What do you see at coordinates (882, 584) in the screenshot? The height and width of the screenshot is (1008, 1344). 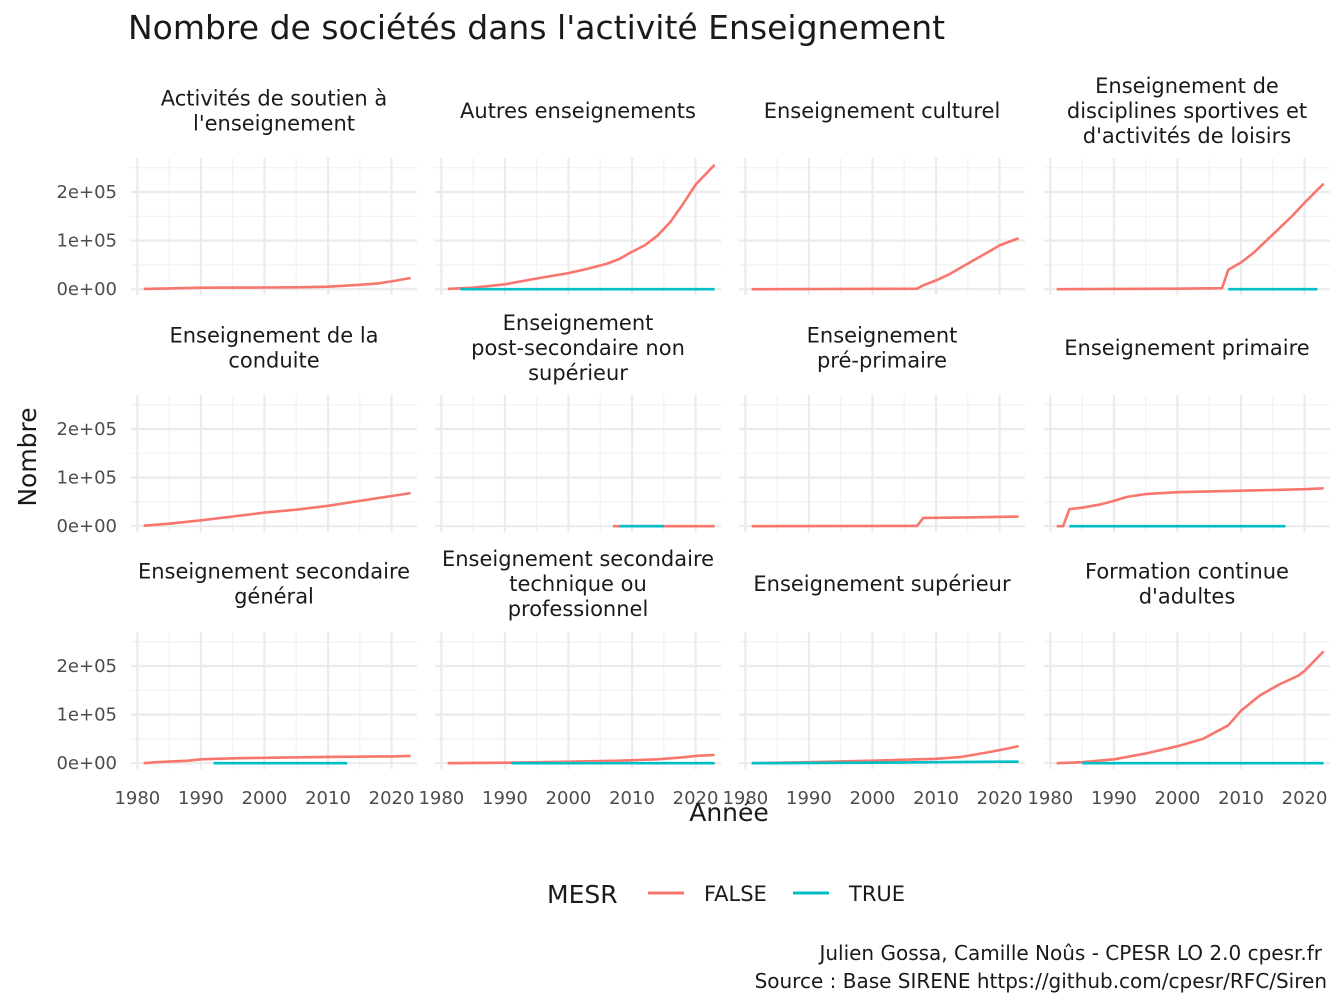 I see `facet-title: Enseignement supérieur` at bounding box center [882, 584].